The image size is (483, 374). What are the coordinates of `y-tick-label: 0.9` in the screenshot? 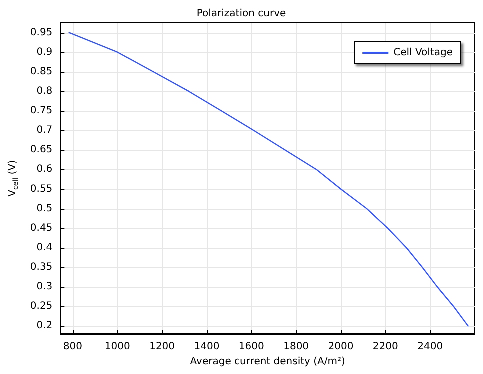 It's located at (44, 52).